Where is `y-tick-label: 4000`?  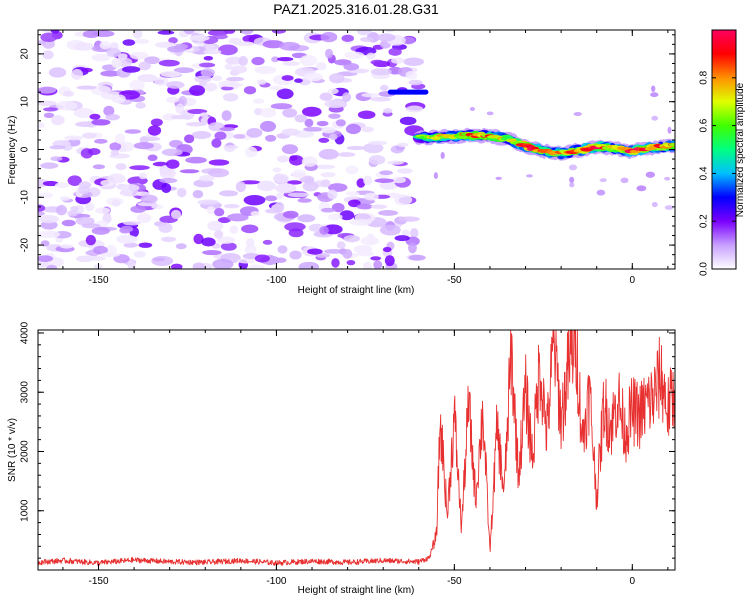 y-tick-label: 4000 is located at coordinates (25, 332).